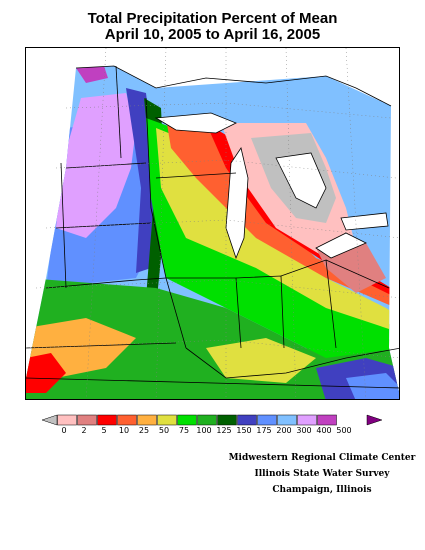 The width and height of the screenshot is (425, 550). What do you see at coordinates (184, 430) in the screenshot?
I see `legend-label: 75` at bounding box center [184, 430].